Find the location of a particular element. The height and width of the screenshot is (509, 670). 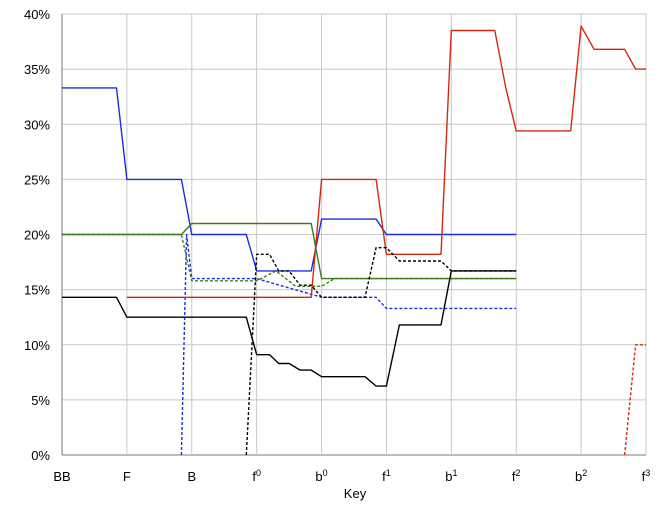

y-tick-label: 5% is located at coordinates (40, 400).